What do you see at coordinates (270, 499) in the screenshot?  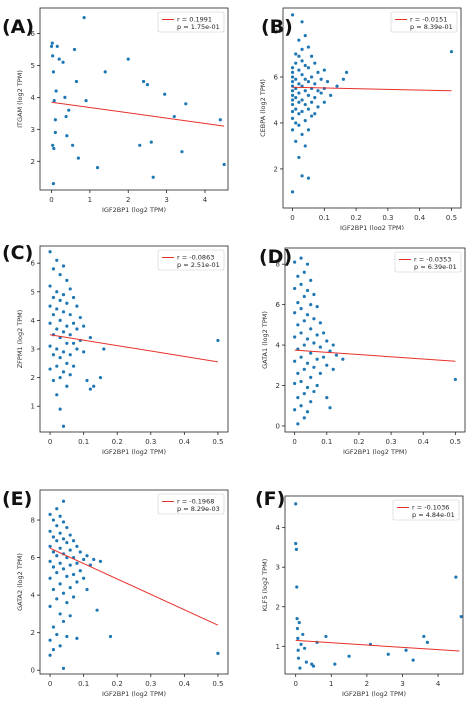 I see `panel-label: (F)` at bounding box center [270, 499].